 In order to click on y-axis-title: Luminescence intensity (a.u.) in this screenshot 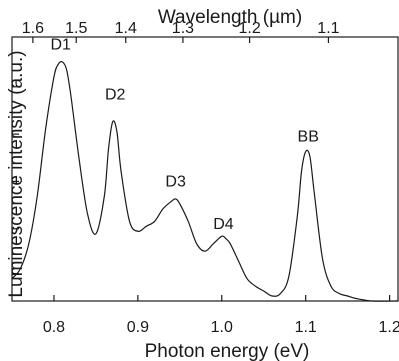, I will do `click(16, 173)`.